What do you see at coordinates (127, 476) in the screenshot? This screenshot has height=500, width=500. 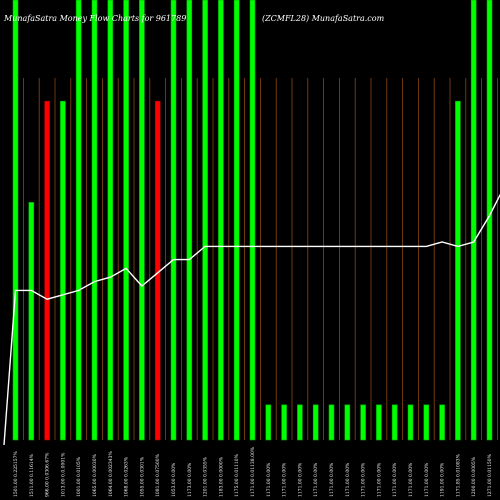 I see `x-tick-label: 1068.00 0.0263%` at bounding box center [127, 476].